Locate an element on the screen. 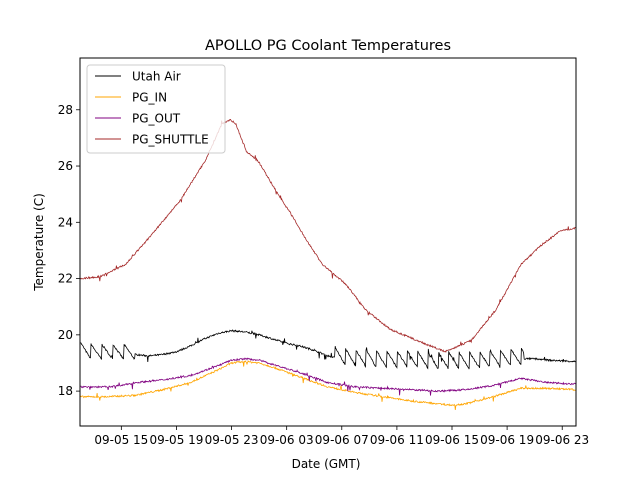 The width and height of the screenshot is (640, 484). series-line-utah-air is located at coordinates (328, 349).